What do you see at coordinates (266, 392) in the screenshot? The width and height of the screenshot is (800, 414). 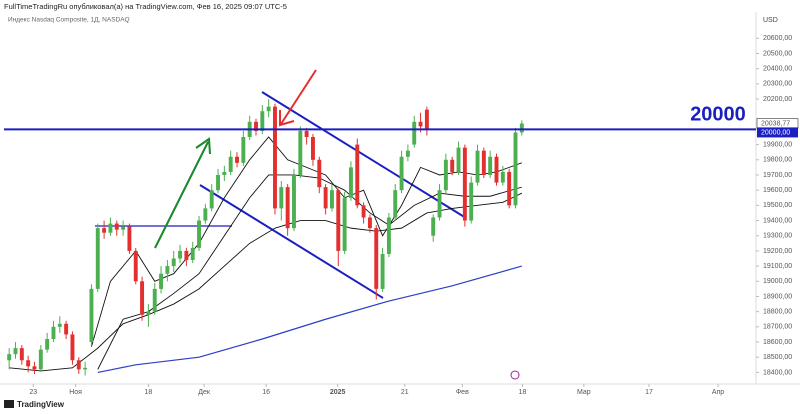 I see `x-tick-label: 16` at bounding box center [266, 392].